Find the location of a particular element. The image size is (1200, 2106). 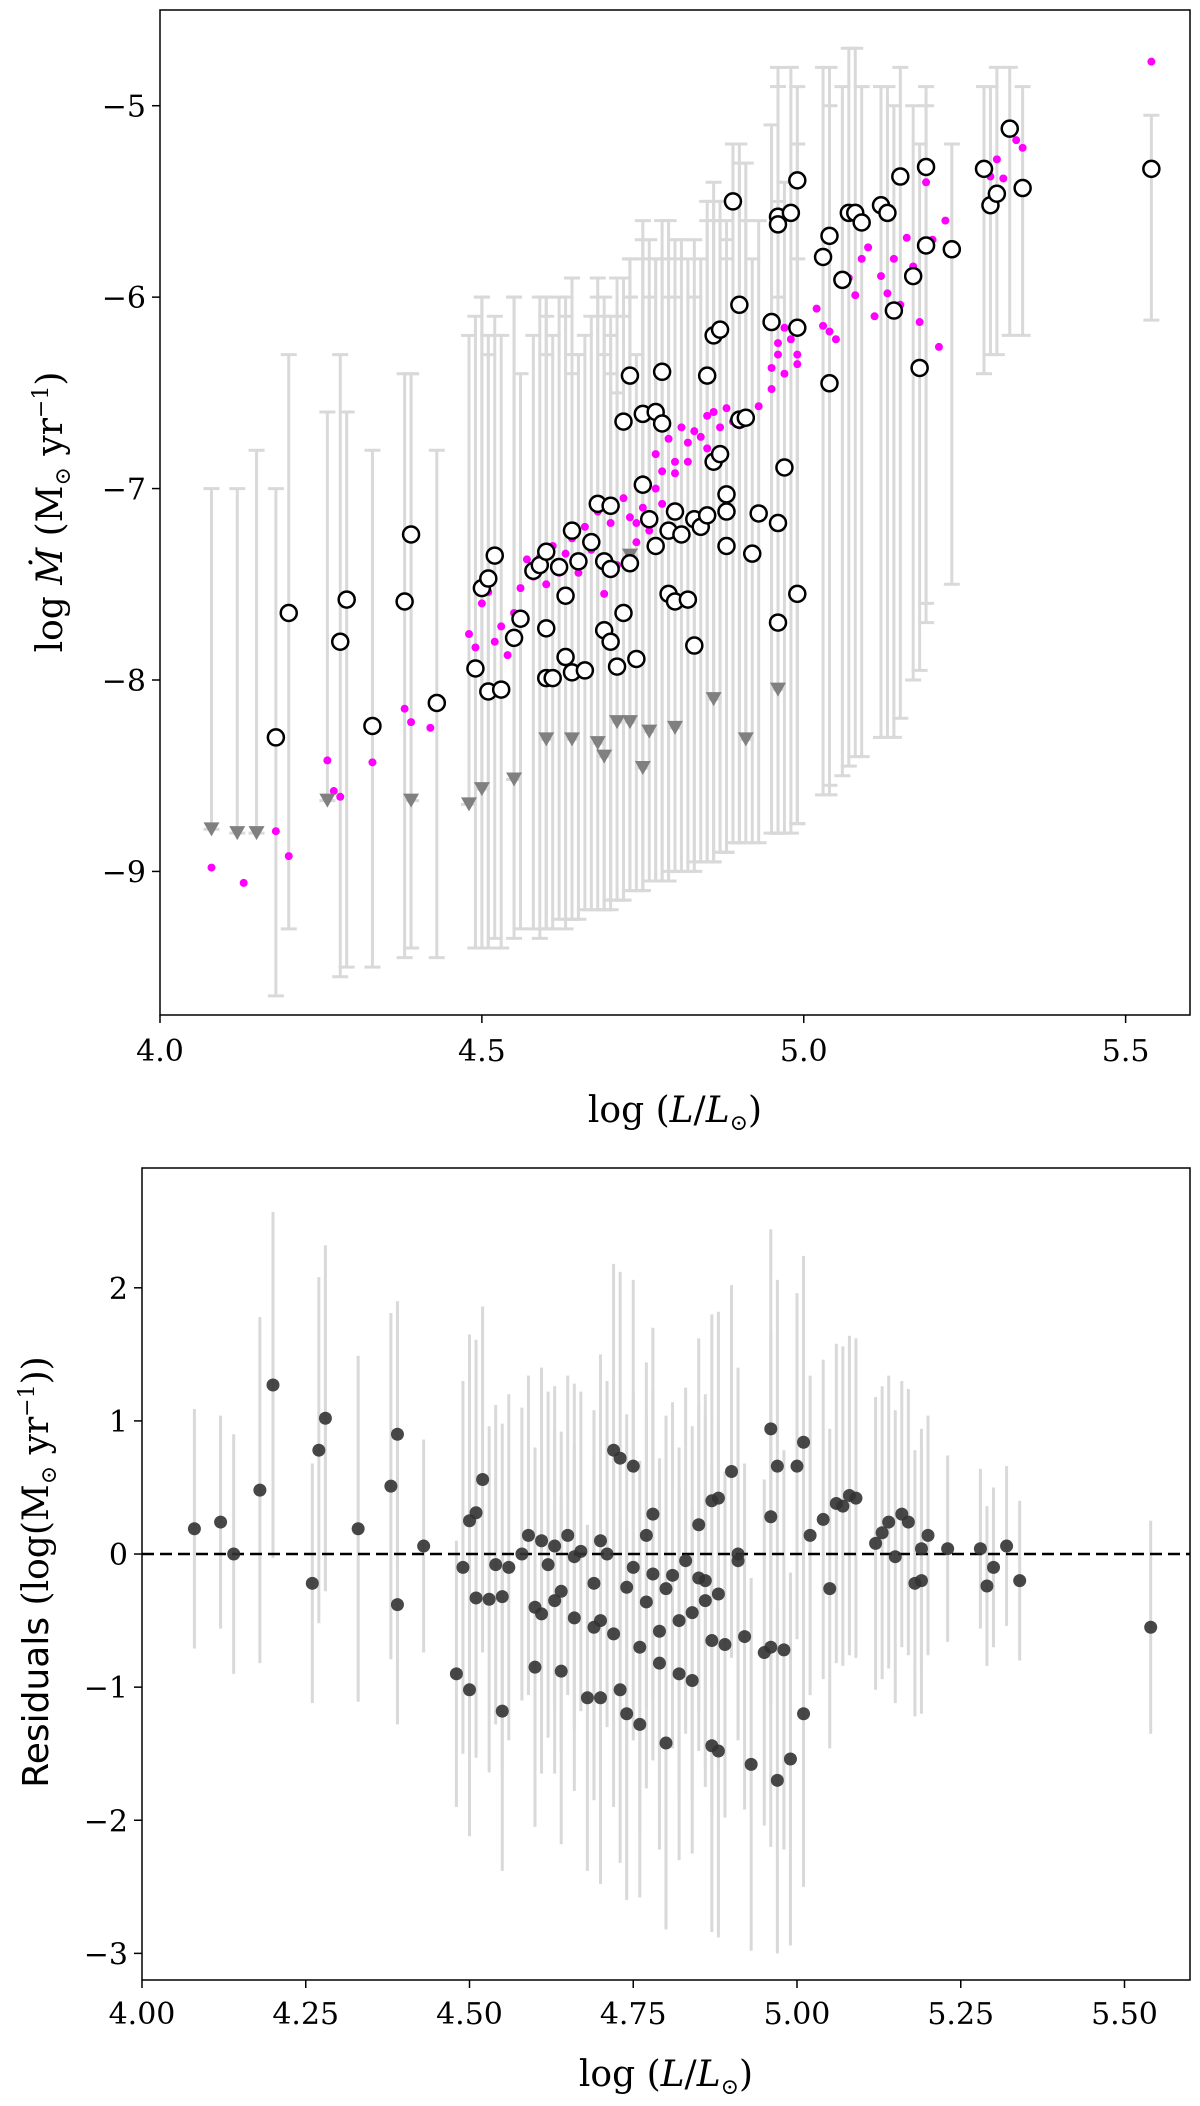

top-y-axis-label: log Ṁ (M⊙ yr−1) is located at coordinates (52, 512).